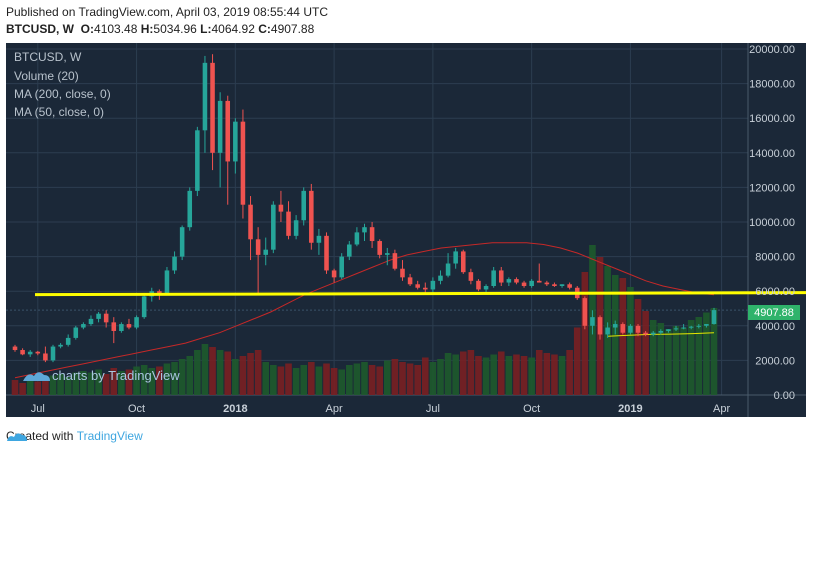 This screenshot has width=813, height=588. I want to click on y-tick-label-9: 18000.00, so click(772, 85).